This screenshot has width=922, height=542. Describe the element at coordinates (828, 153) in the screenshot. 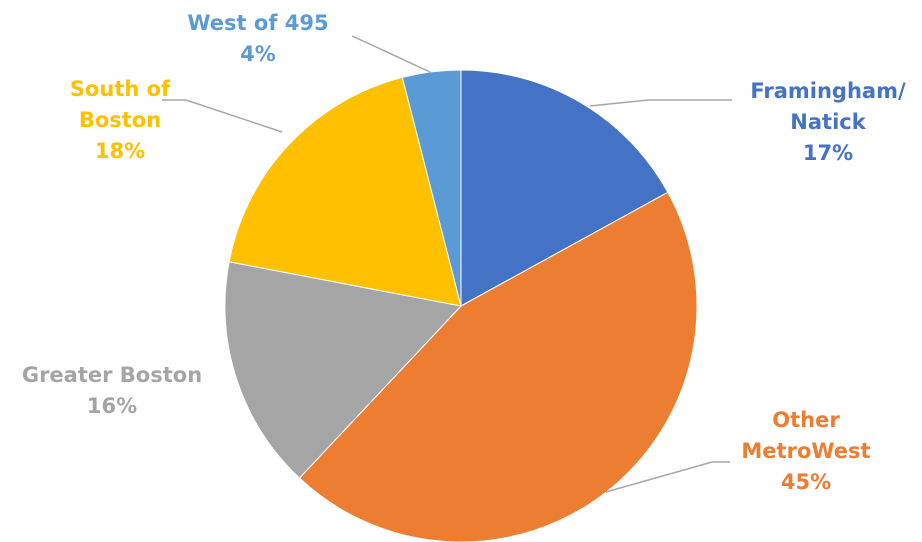

I see `slice-value-label: 17%` at that location.